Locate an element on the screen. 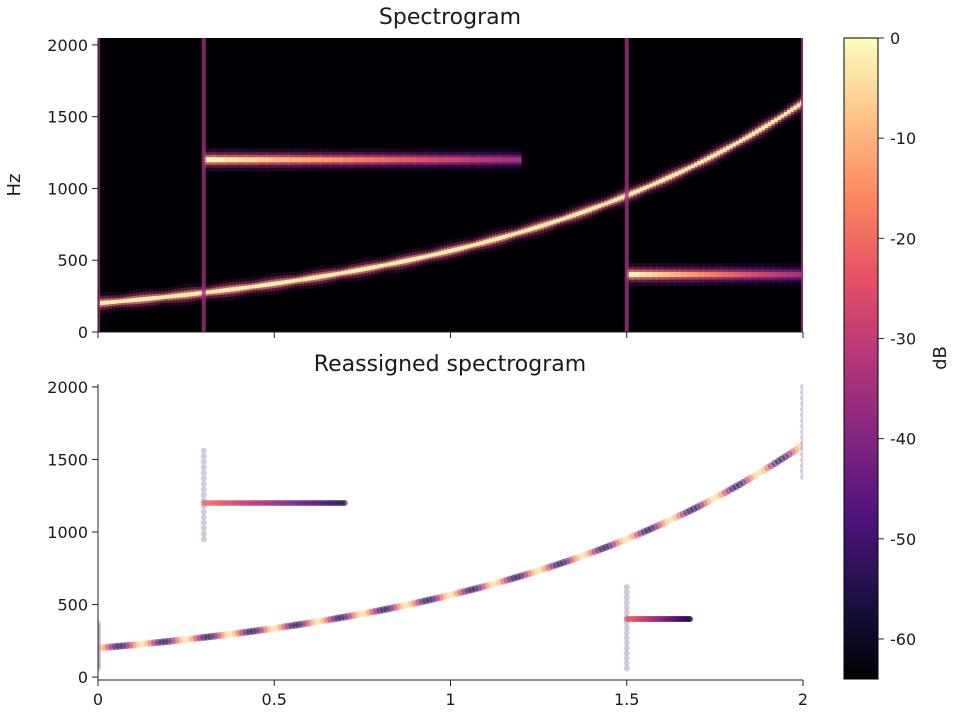  reassigned-x-axis: 0 0.5 1 1.5 2 is located at coordinates (450, 694).